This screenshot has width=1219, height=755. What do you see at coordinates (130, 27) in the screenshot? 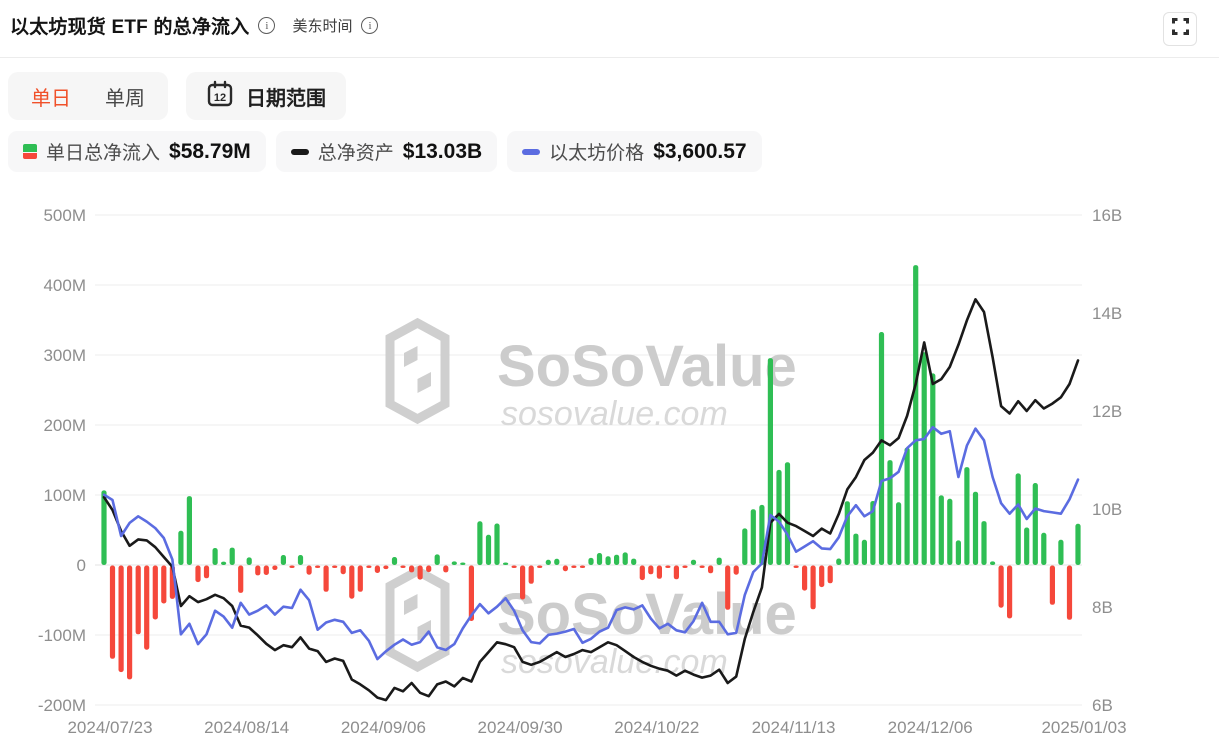
I see `page-title: 以太坊现货 ETF 的总净流入` at bounding box center [130, 27].